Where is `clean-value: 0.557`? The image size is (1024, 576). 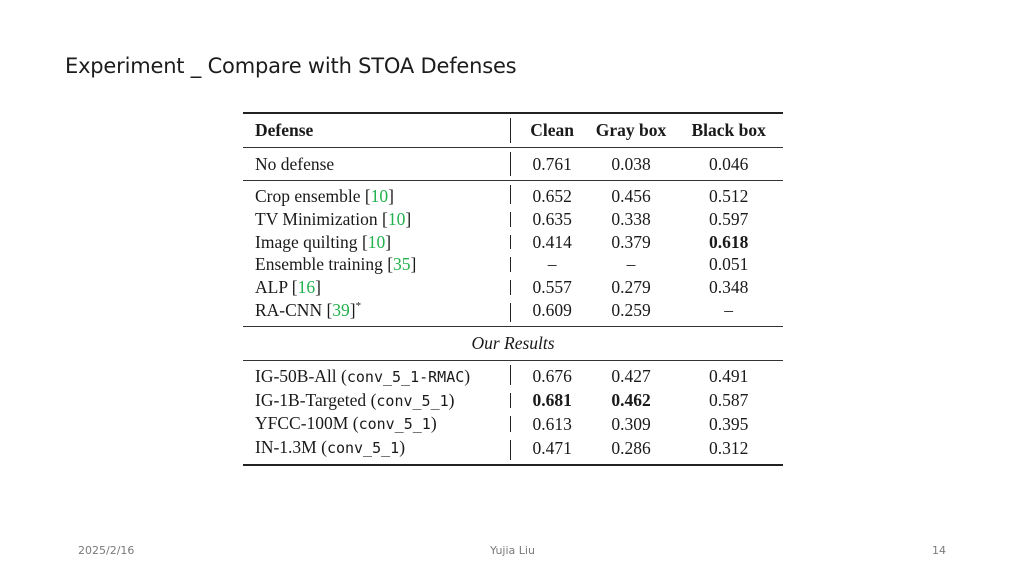 clean-value: 0.557 is located at coordinates (552, 287).